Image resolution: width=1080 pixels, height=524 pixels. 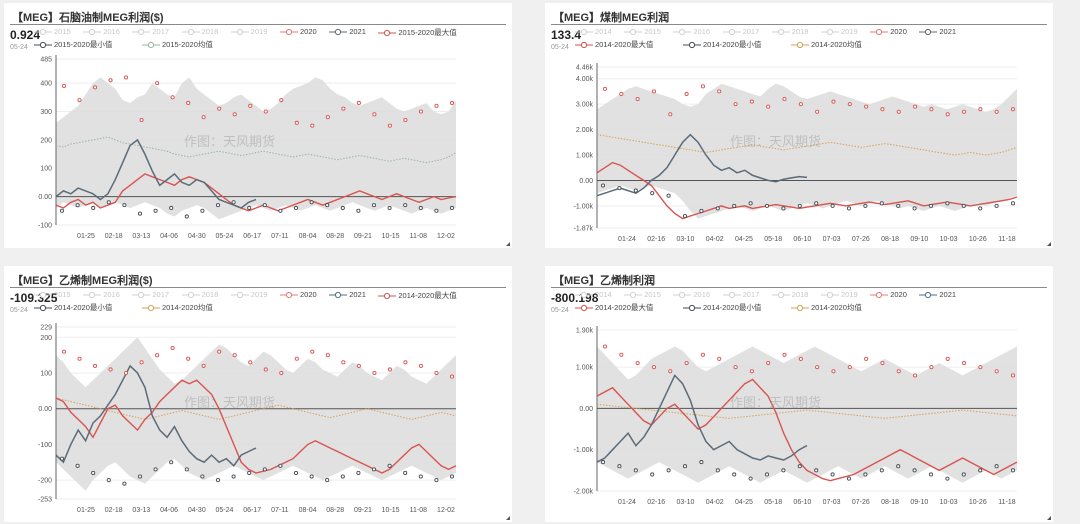 I want to click on x-tick-label: 12-02, so click(x=446, y=510).